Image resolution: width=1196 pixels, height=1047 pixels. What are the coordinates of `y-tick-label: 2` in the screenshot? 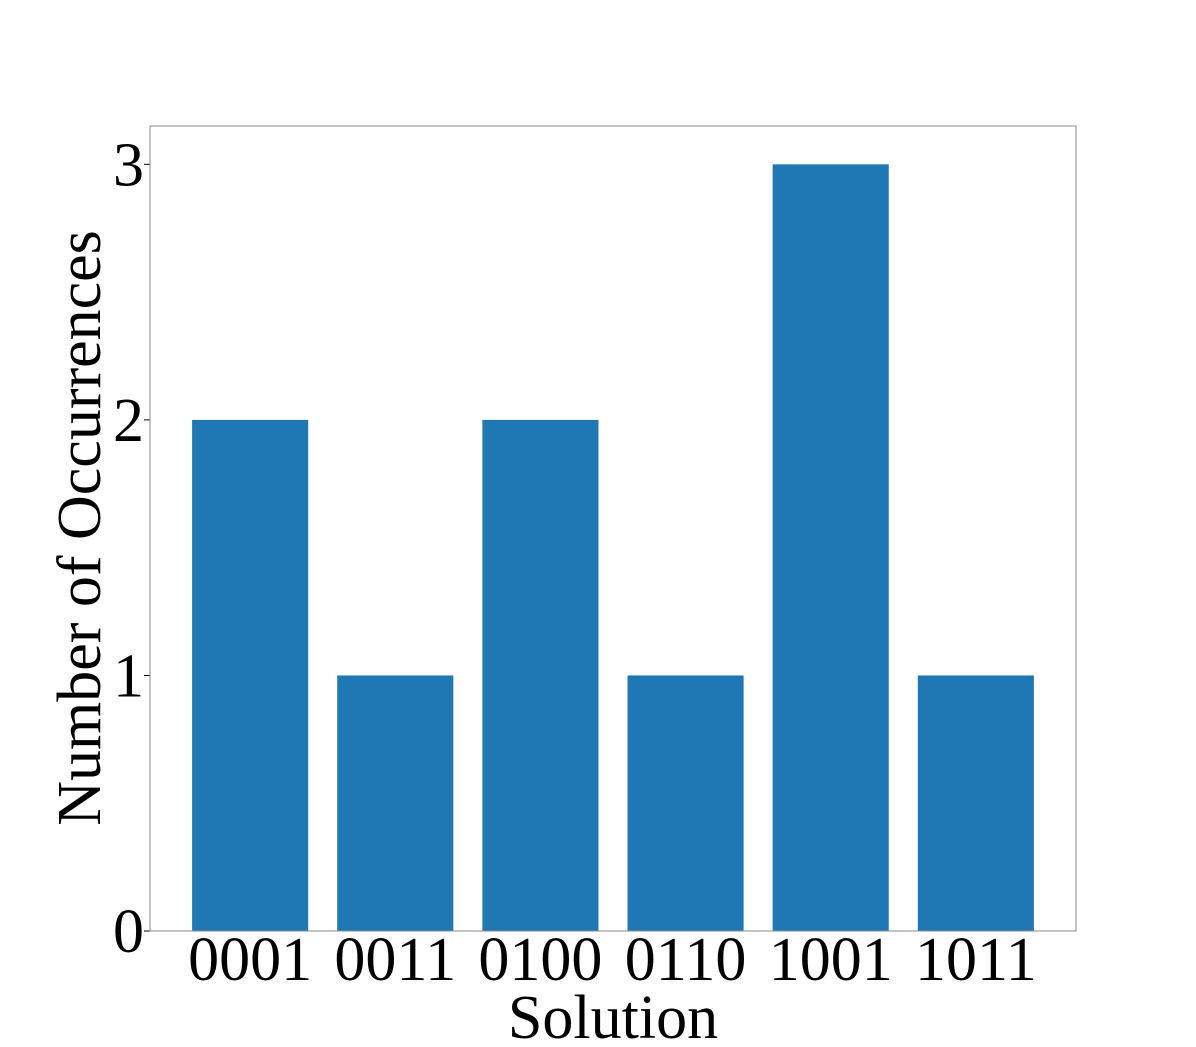 It's located at (128, 421).